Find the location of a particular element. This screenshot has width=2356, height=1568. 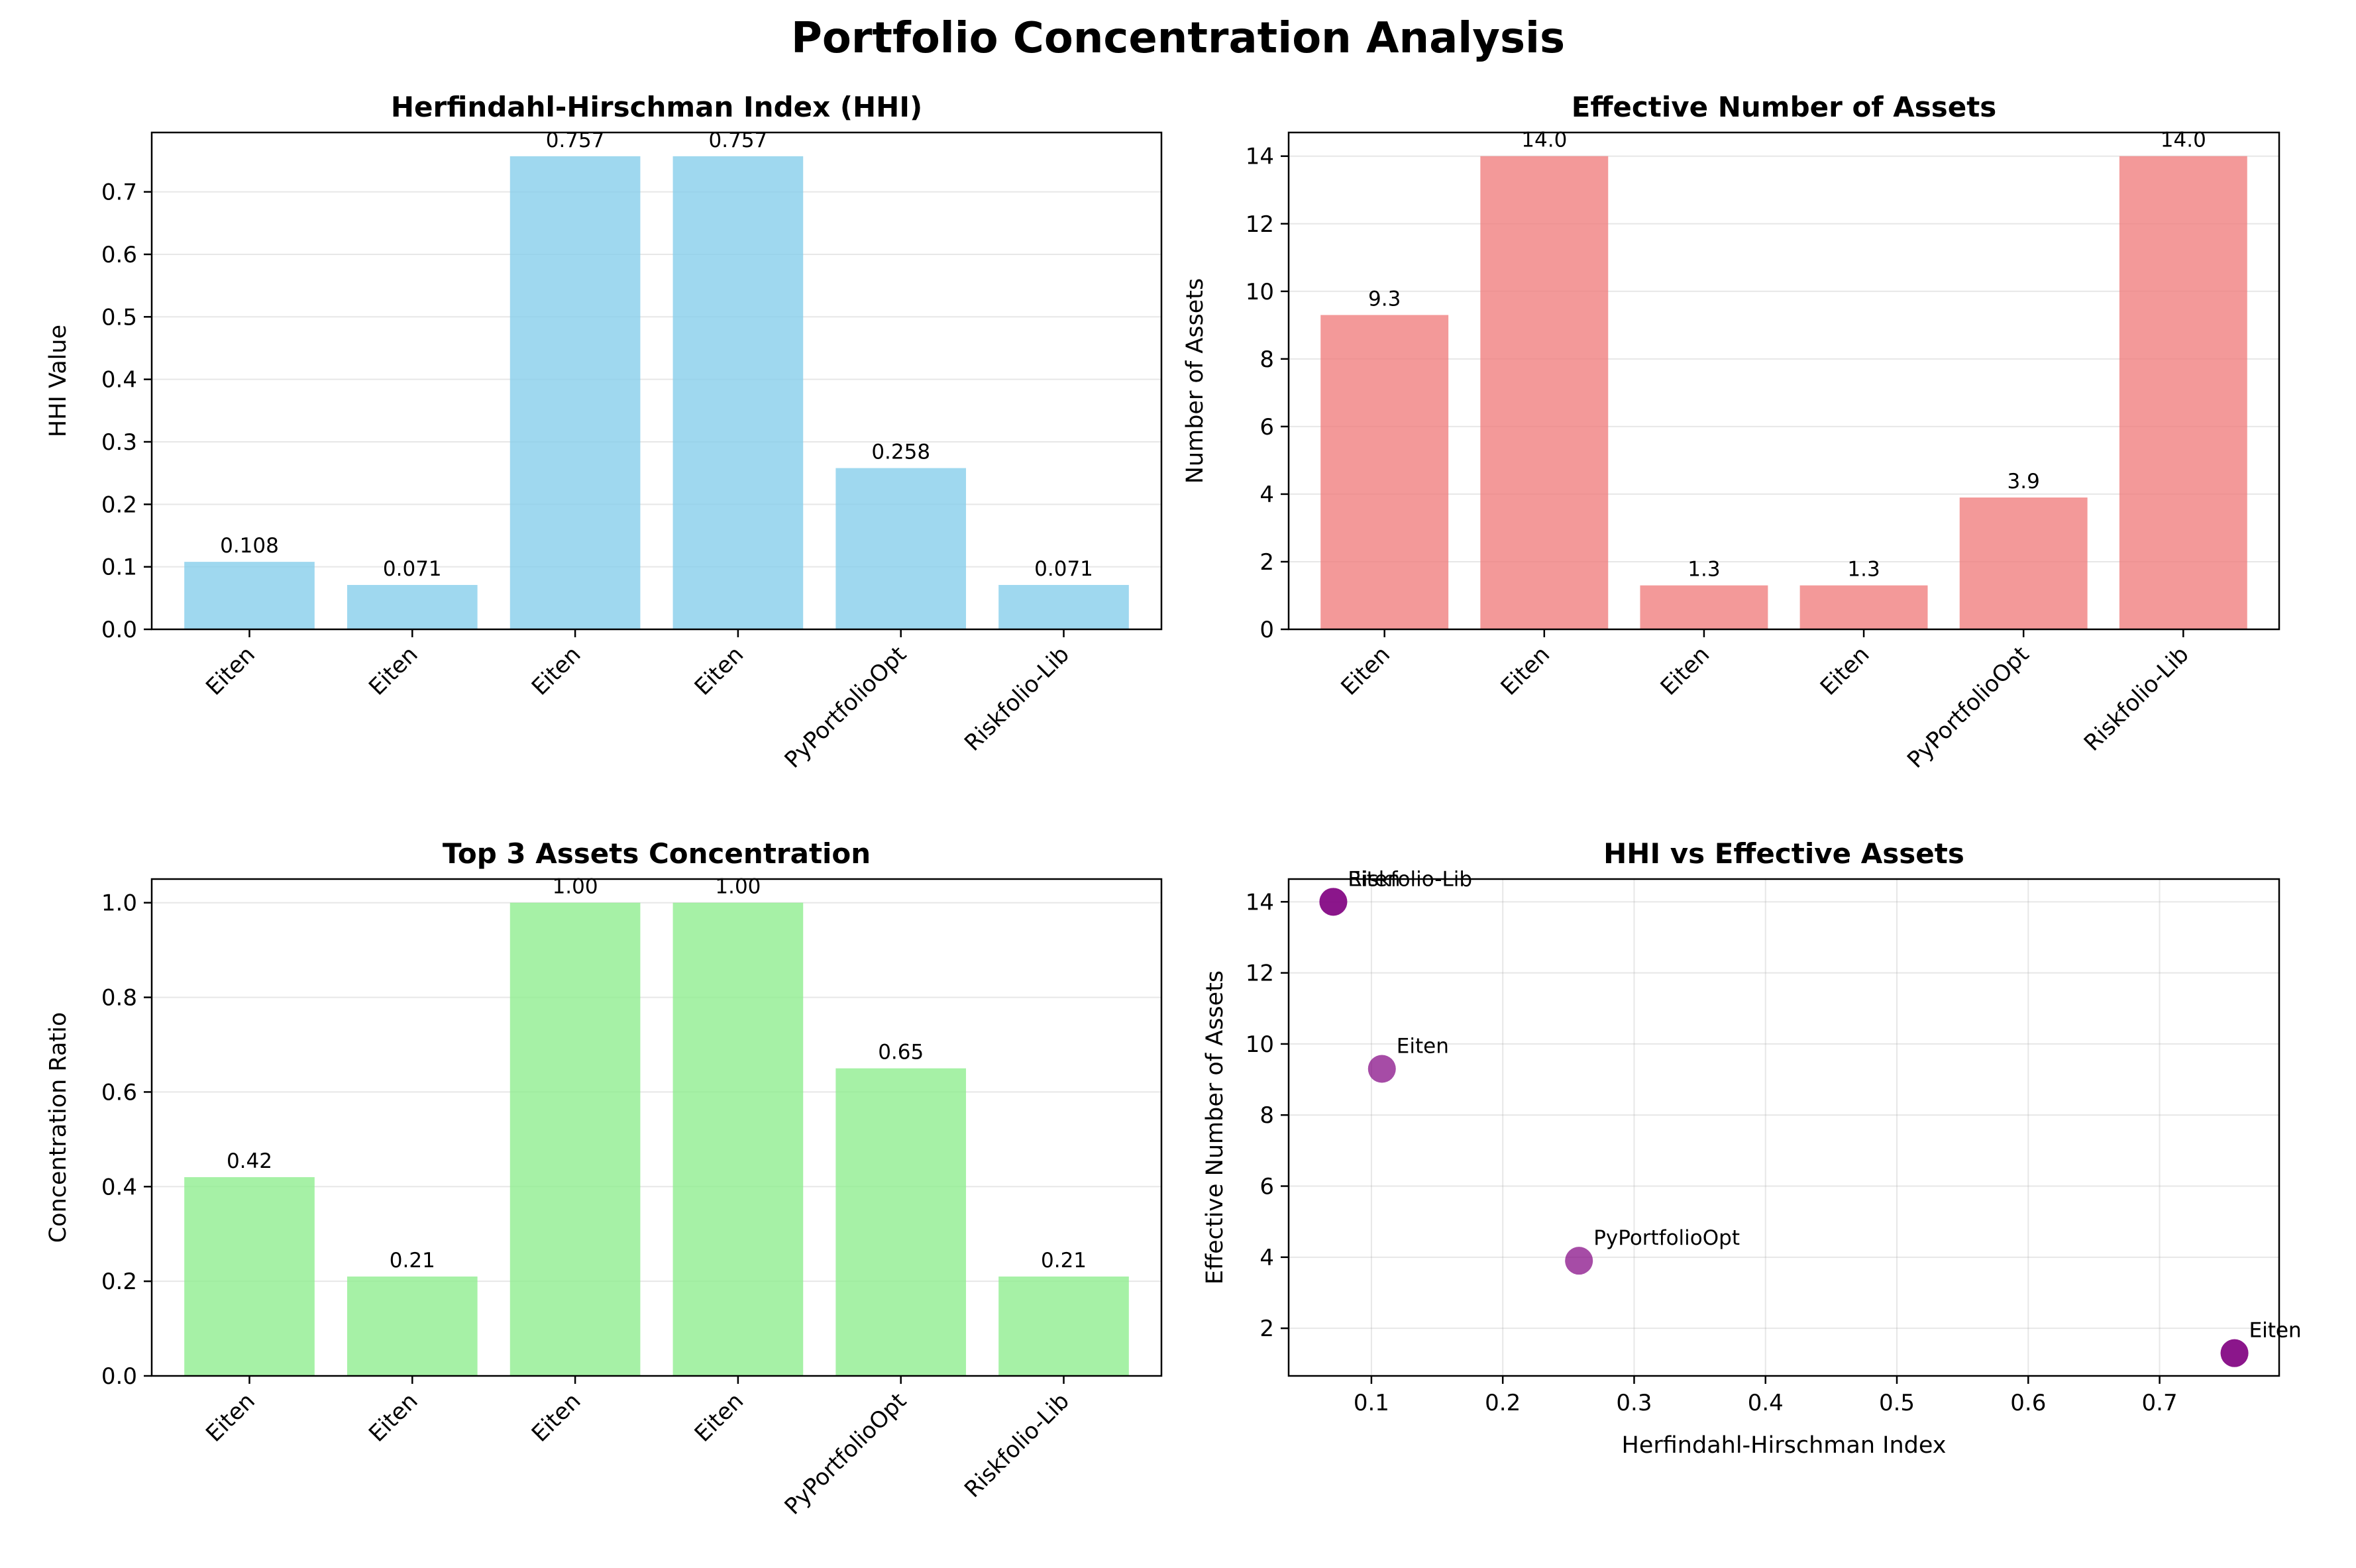

y-tick-label: 1.0 is located at coordinates (119, 903).